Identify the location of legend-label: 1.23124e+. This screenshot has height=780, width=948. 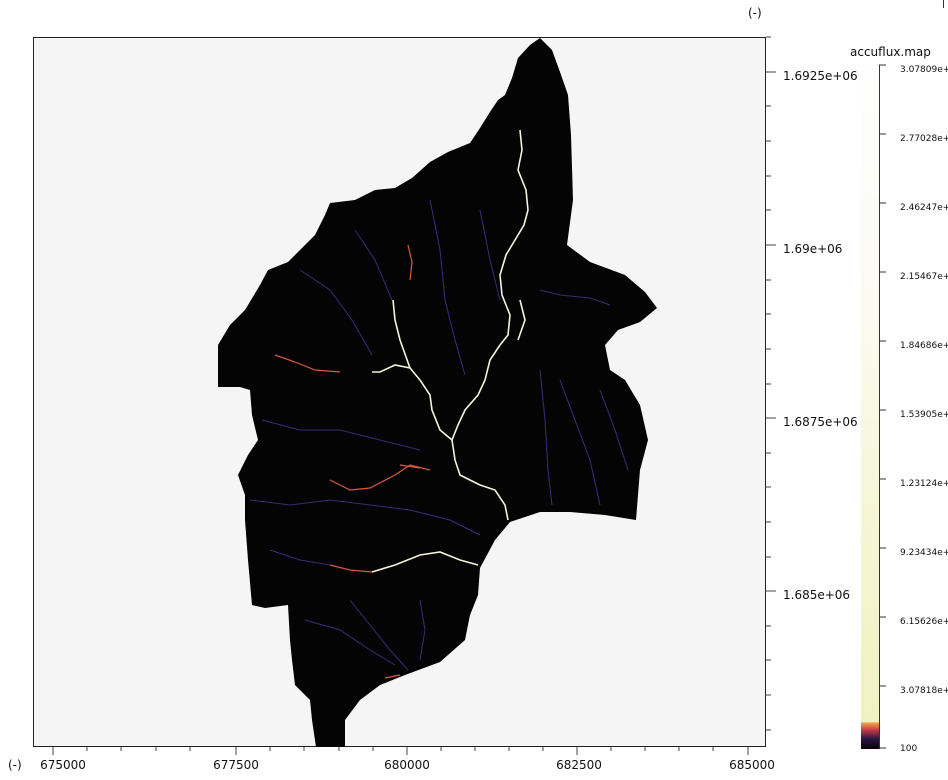
(924, 484).